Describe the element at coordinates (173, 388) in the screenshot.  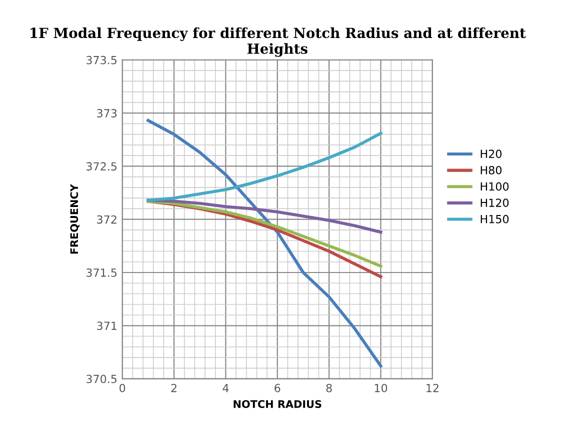
I see `x-tick-label: 2` at that location.